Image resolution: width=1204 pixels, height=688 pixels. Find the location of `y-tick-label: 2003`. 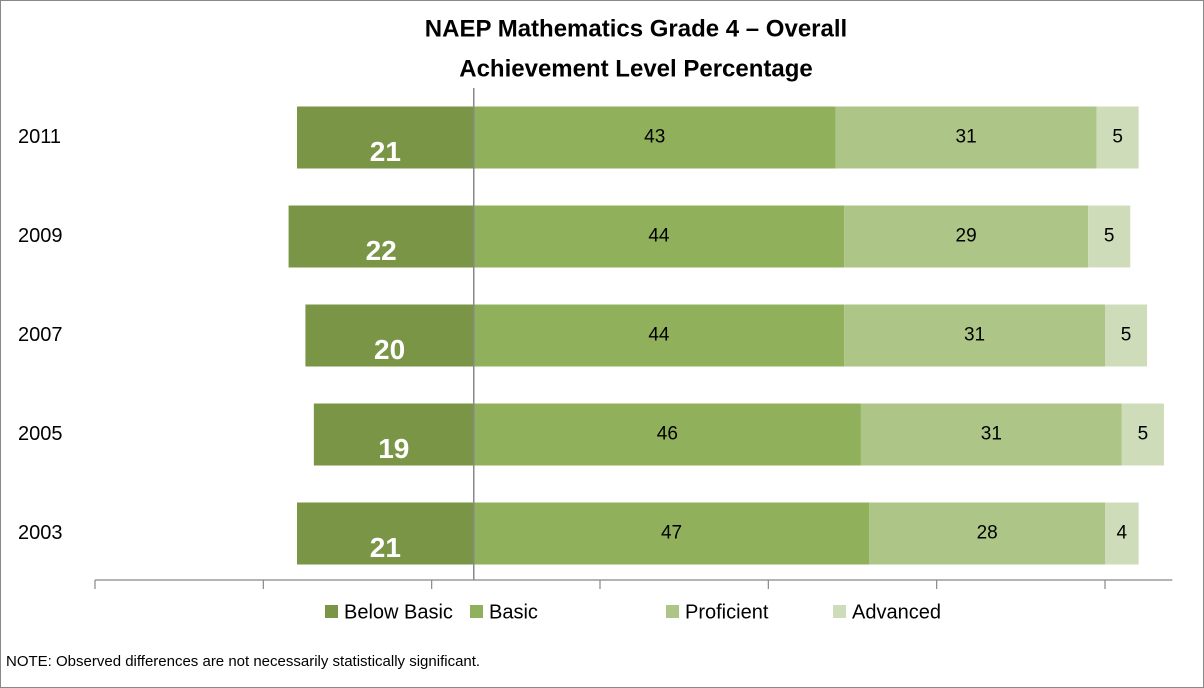

y-tick-label: 2003 is located at coordinates (40, 533).